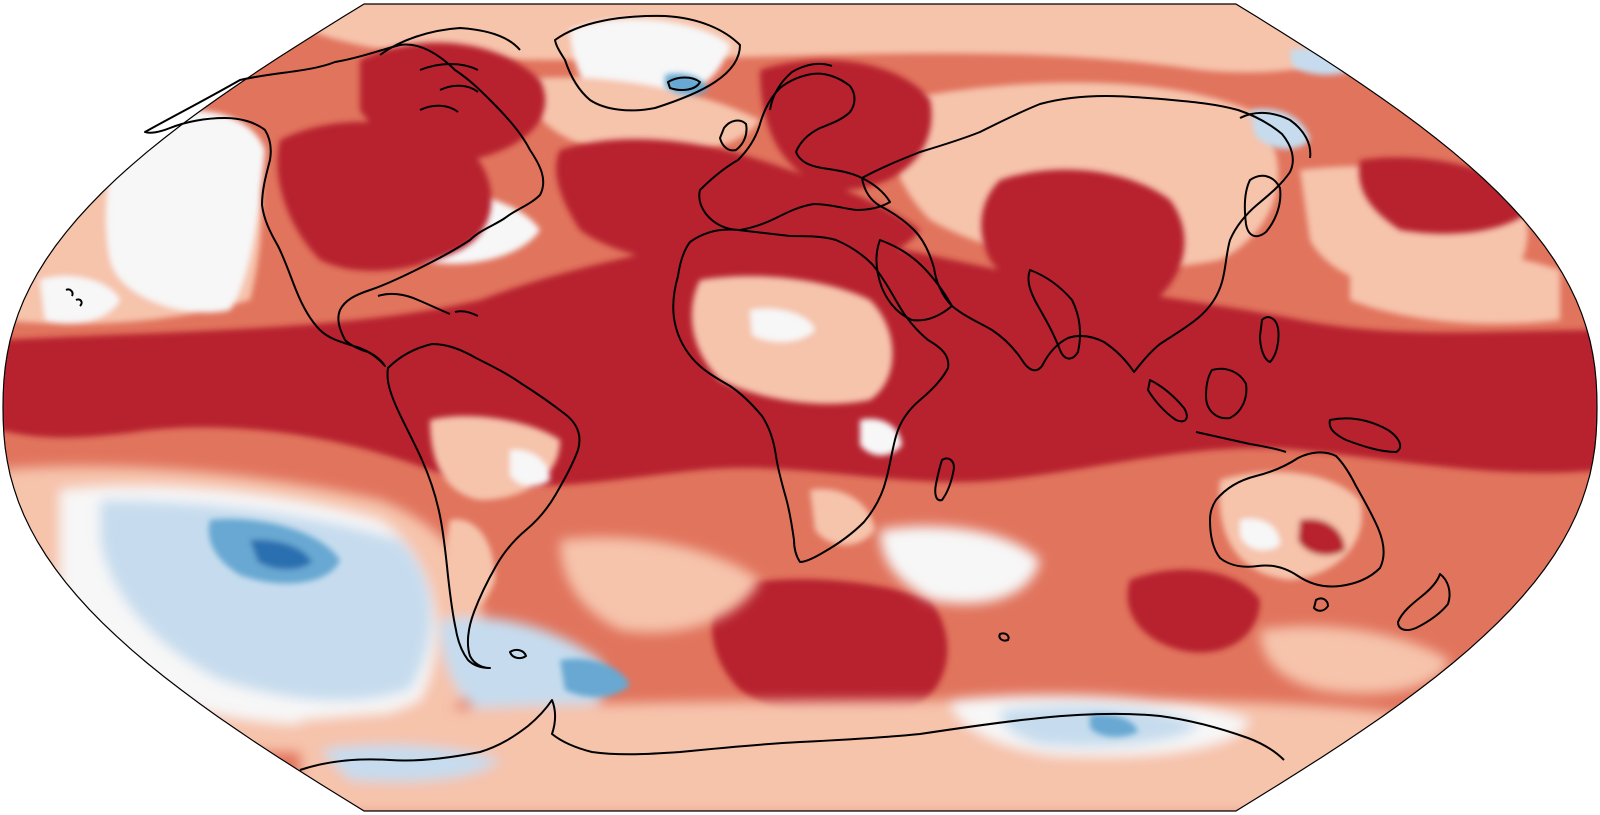 This screenshot has width=1600, height=815. What do you see at coordinates (647, 63) in the screenshot?
I see `coastline-greenland` at bounding box center [647, 63].